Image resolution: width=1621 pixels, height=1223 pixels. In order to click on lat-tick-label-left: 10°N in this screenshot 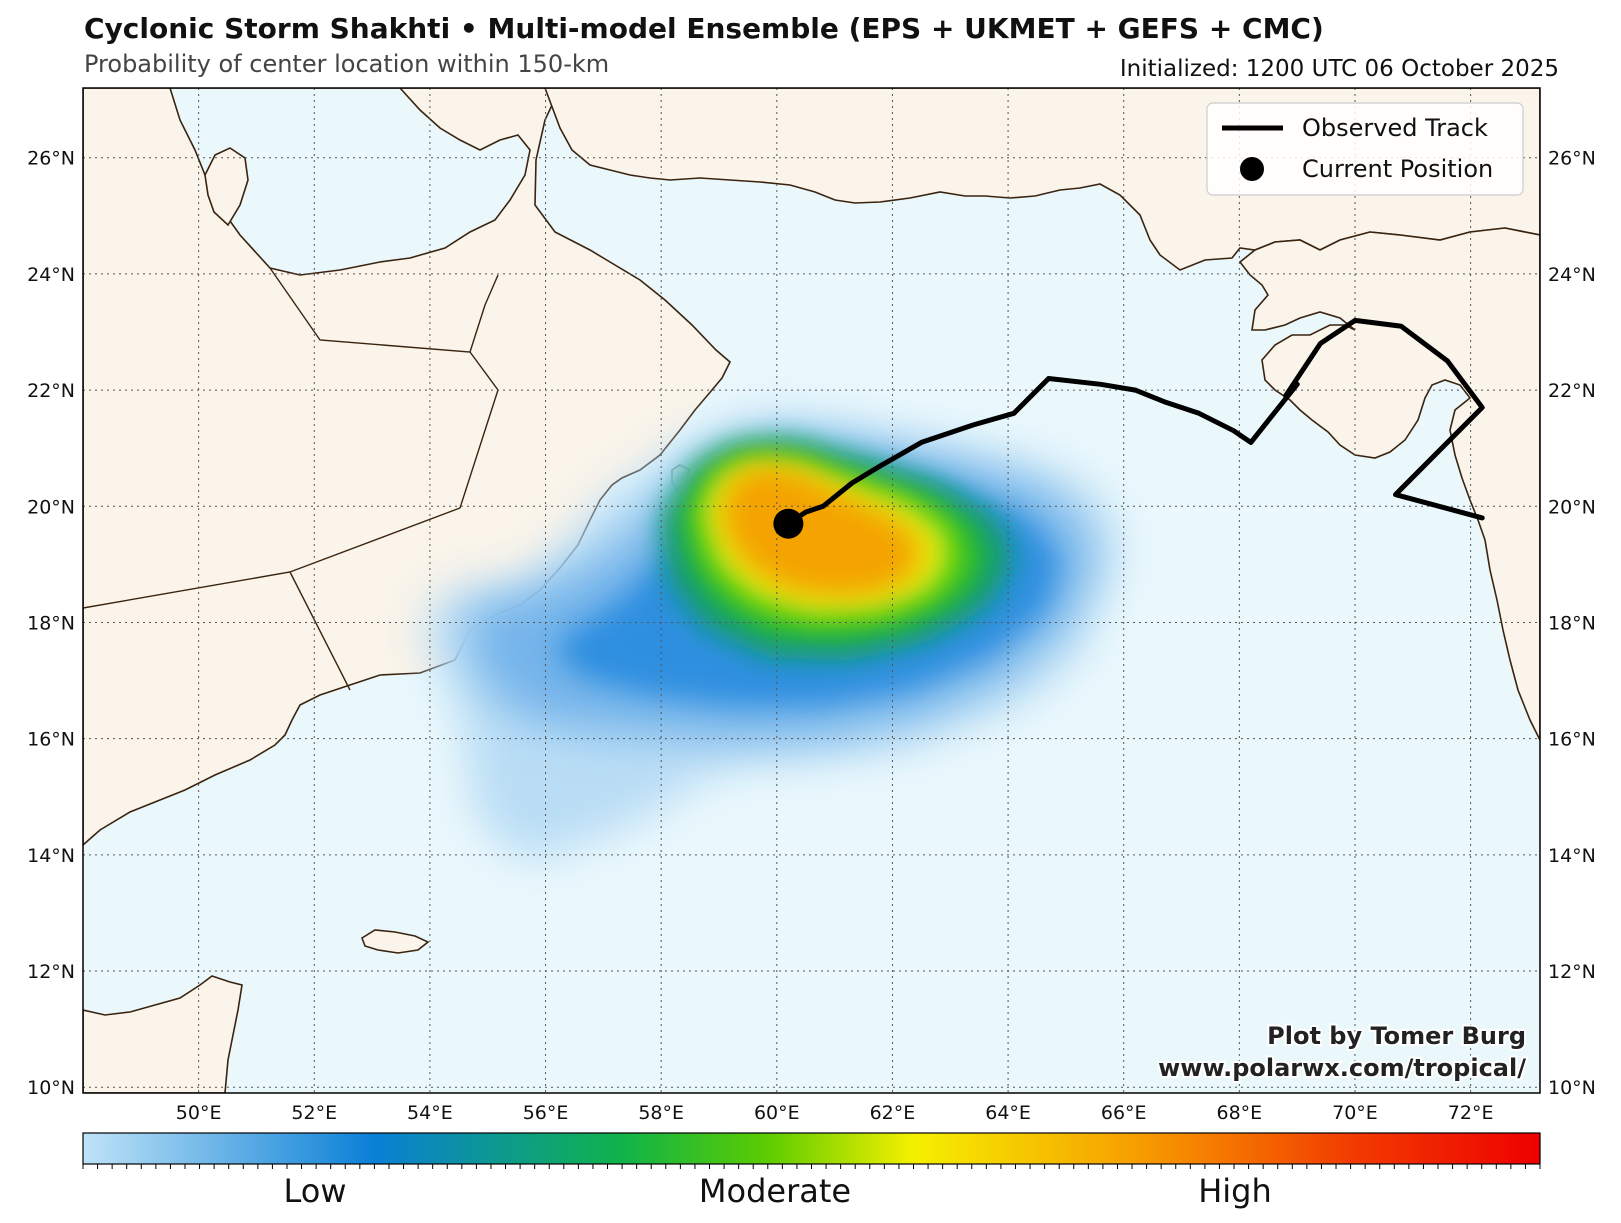, I will do `click(51, 1088)`.